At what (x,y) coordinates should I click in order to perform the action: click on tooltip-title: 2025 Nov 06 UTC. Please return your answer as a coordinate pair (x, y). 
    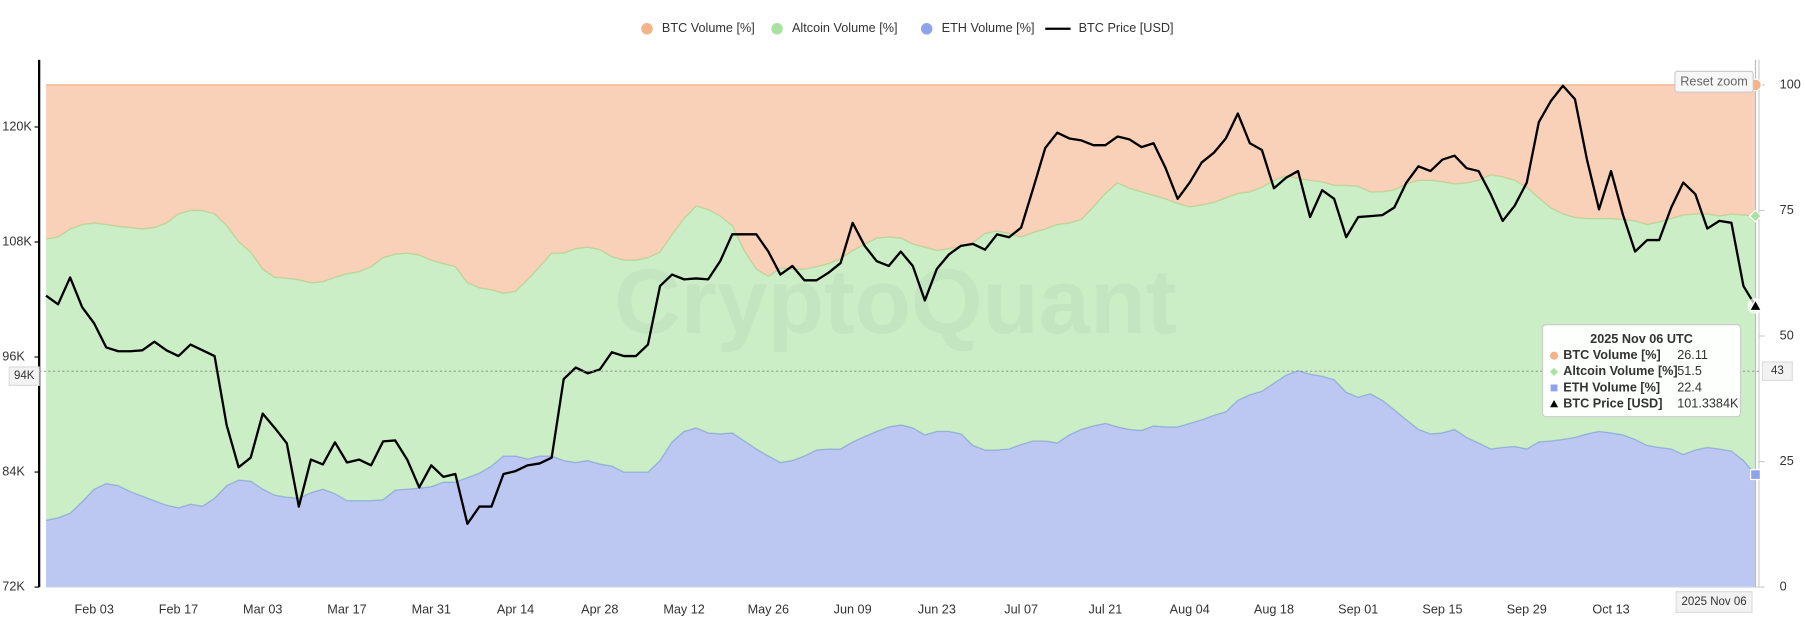
    Looking at the image, I should click on (1641, 339).